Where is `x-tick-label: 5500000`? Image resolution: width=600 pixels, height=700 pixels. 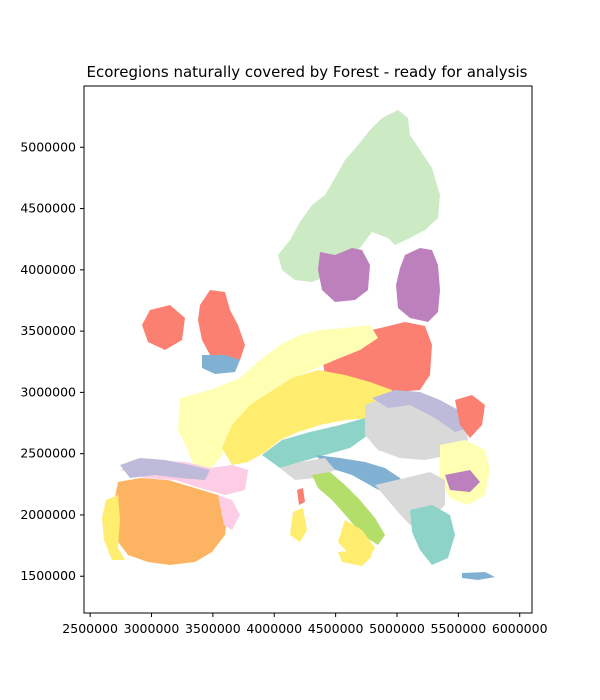
x-tick-label: 5500000 is located at coordinates (459, 628).